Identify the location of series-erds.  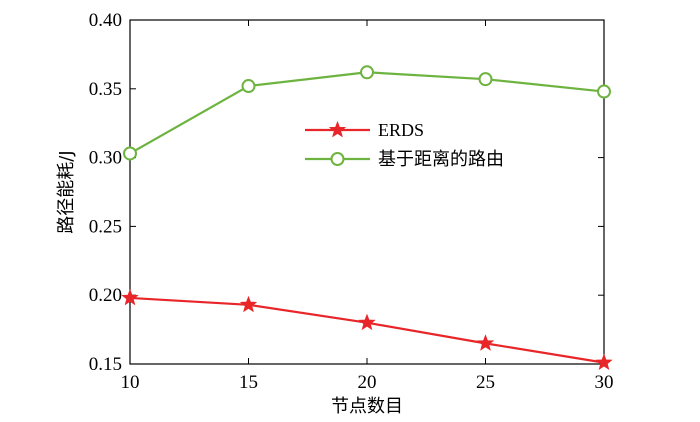
(367, 329).